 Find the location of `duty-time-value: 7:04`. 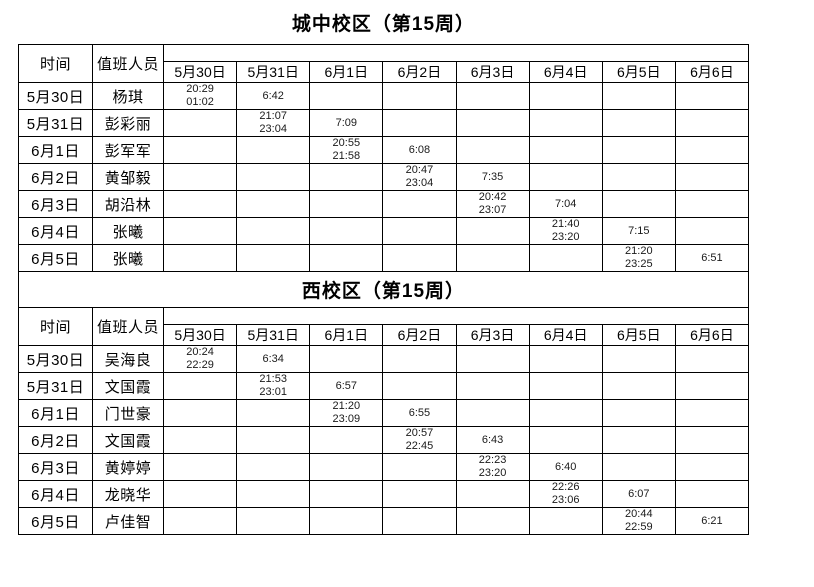

duty-time-value: 7:04 is located at coordinates (565, 203).